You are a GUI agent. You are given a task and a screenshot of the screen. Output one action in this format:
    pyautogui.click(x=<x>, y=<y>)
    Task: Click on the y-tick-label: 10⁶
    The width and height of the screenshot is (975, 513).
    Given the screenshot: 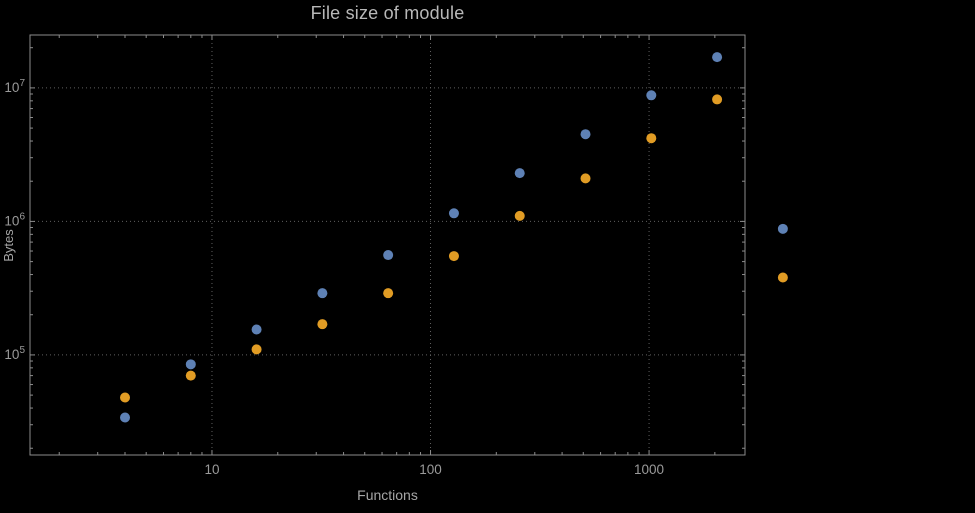 What is the action you would take?
    pyautogui.click(x=14, y=219)
    